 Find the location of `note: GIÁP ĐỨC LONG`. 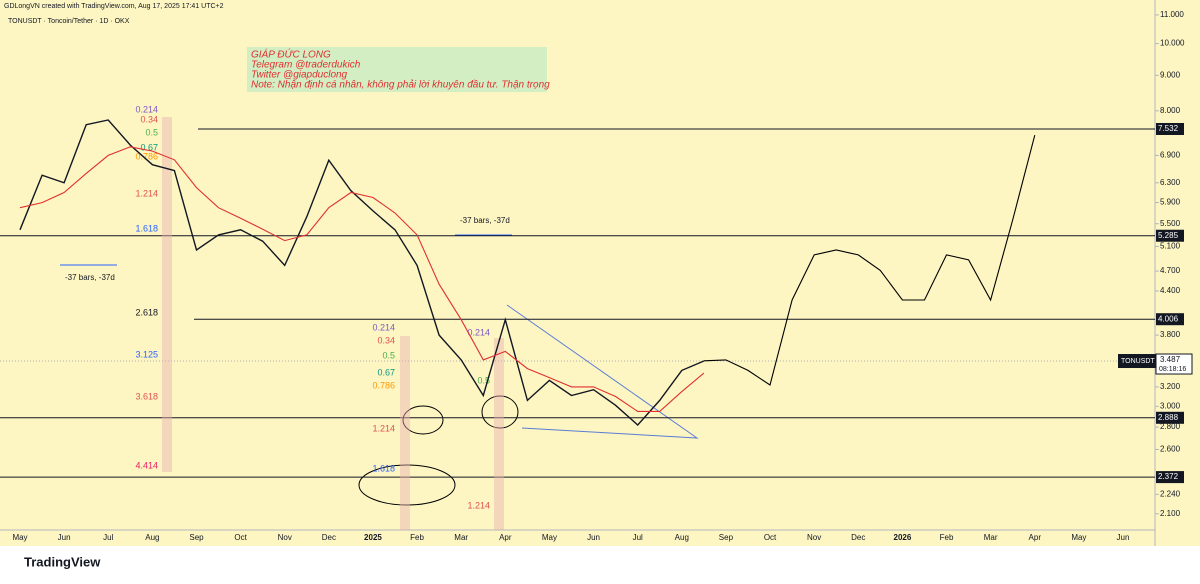

note: GIÁP ĐỨC LONG is located at coordinates (291, 54).